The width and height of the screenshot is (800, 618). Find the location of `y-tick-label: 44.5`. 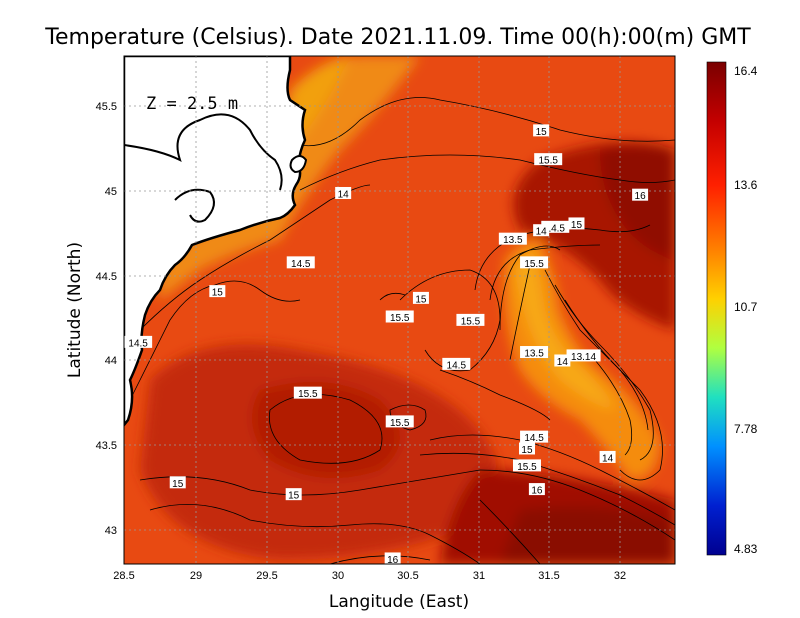

y-tick-label: 44.5 is located at coordinates (106, 277).